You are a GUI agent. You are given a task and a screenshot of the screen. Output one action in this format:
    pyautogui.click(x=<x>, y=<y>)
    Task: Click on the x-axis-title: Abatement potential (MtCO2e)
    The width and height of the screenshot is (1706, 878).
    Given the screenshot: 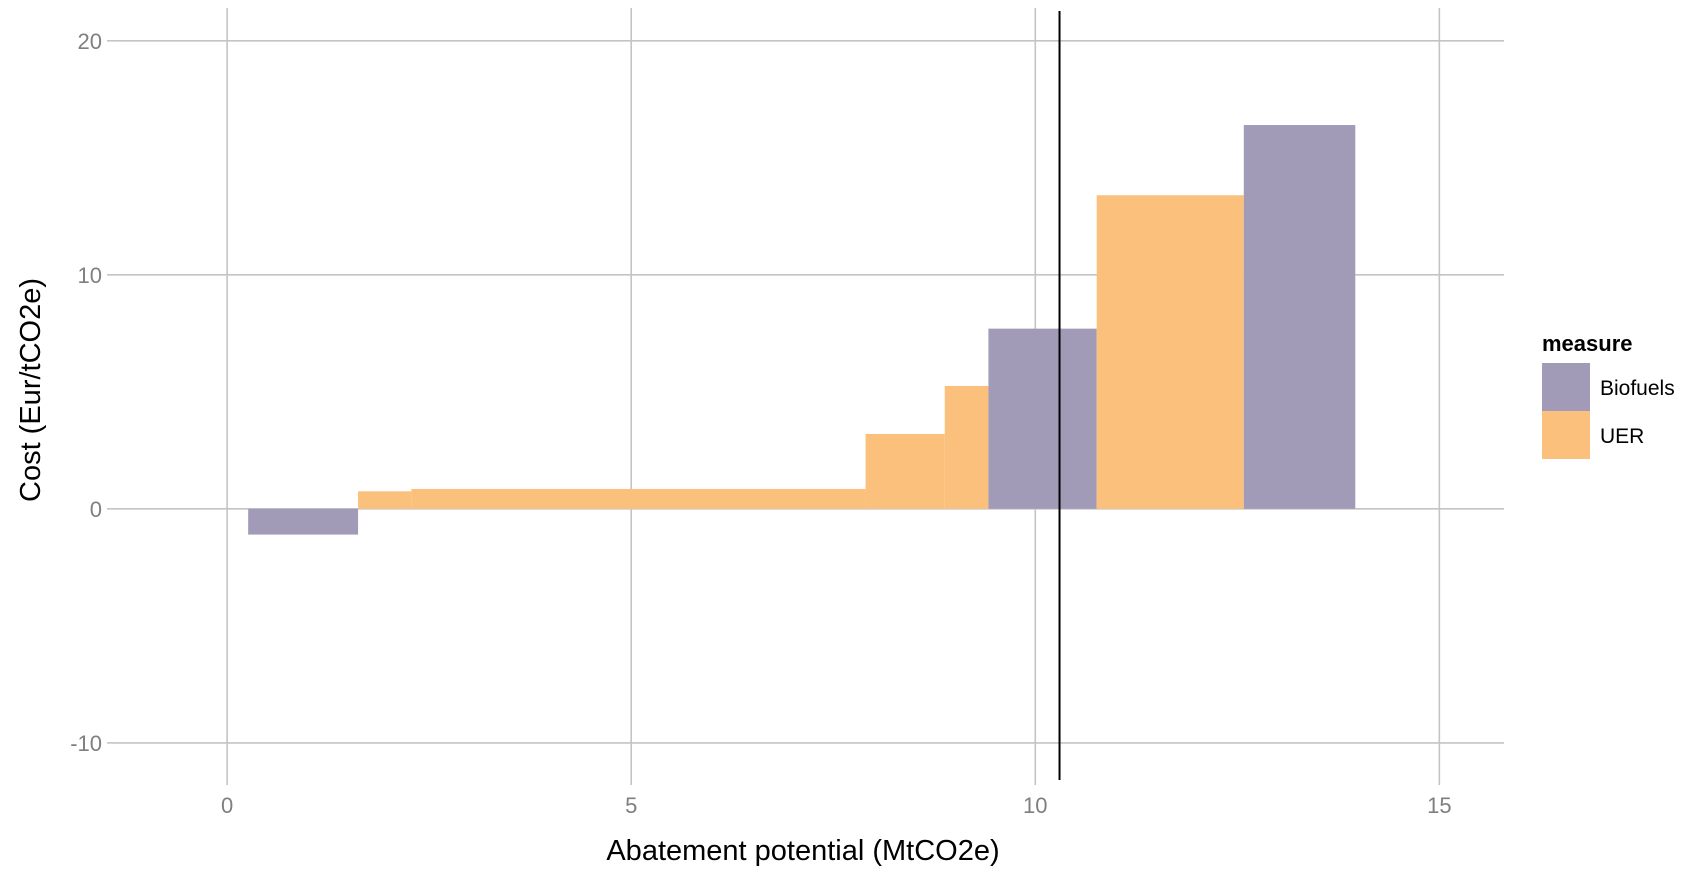 What is the action you would take?
    pyautogui.click(x=802, y=851)
    